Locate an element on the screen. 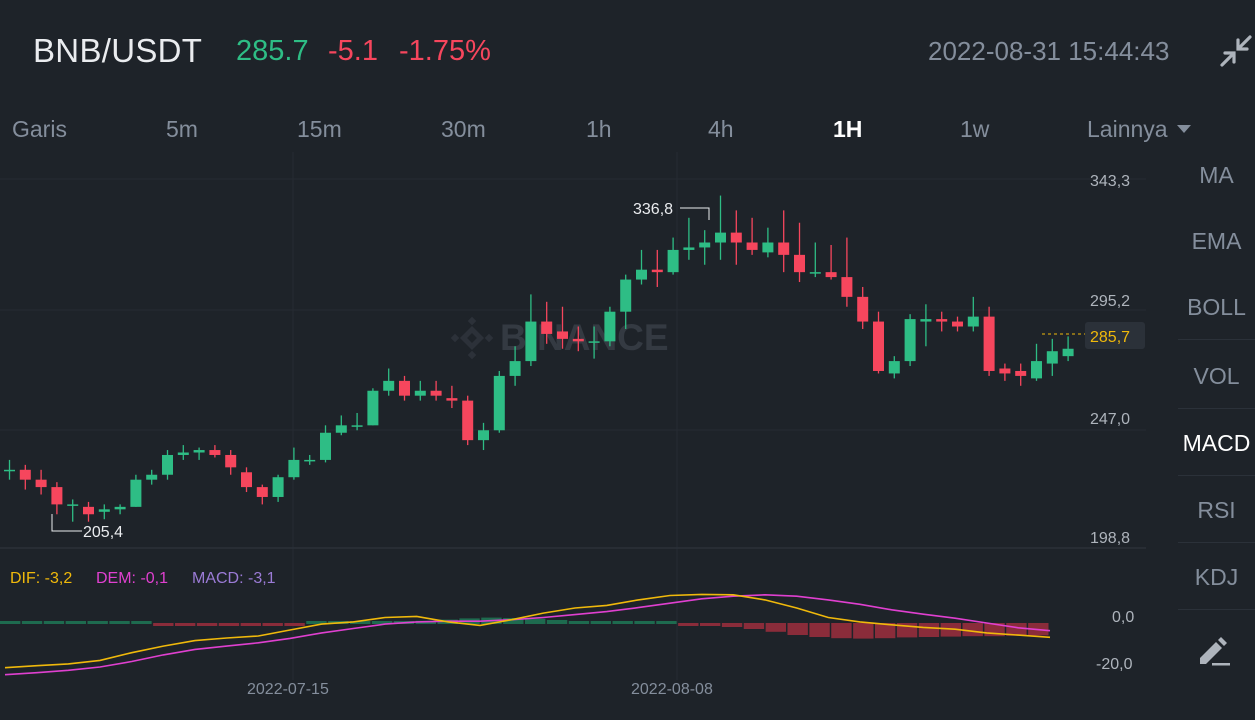  dem-line is located at coordinates (527, 634).